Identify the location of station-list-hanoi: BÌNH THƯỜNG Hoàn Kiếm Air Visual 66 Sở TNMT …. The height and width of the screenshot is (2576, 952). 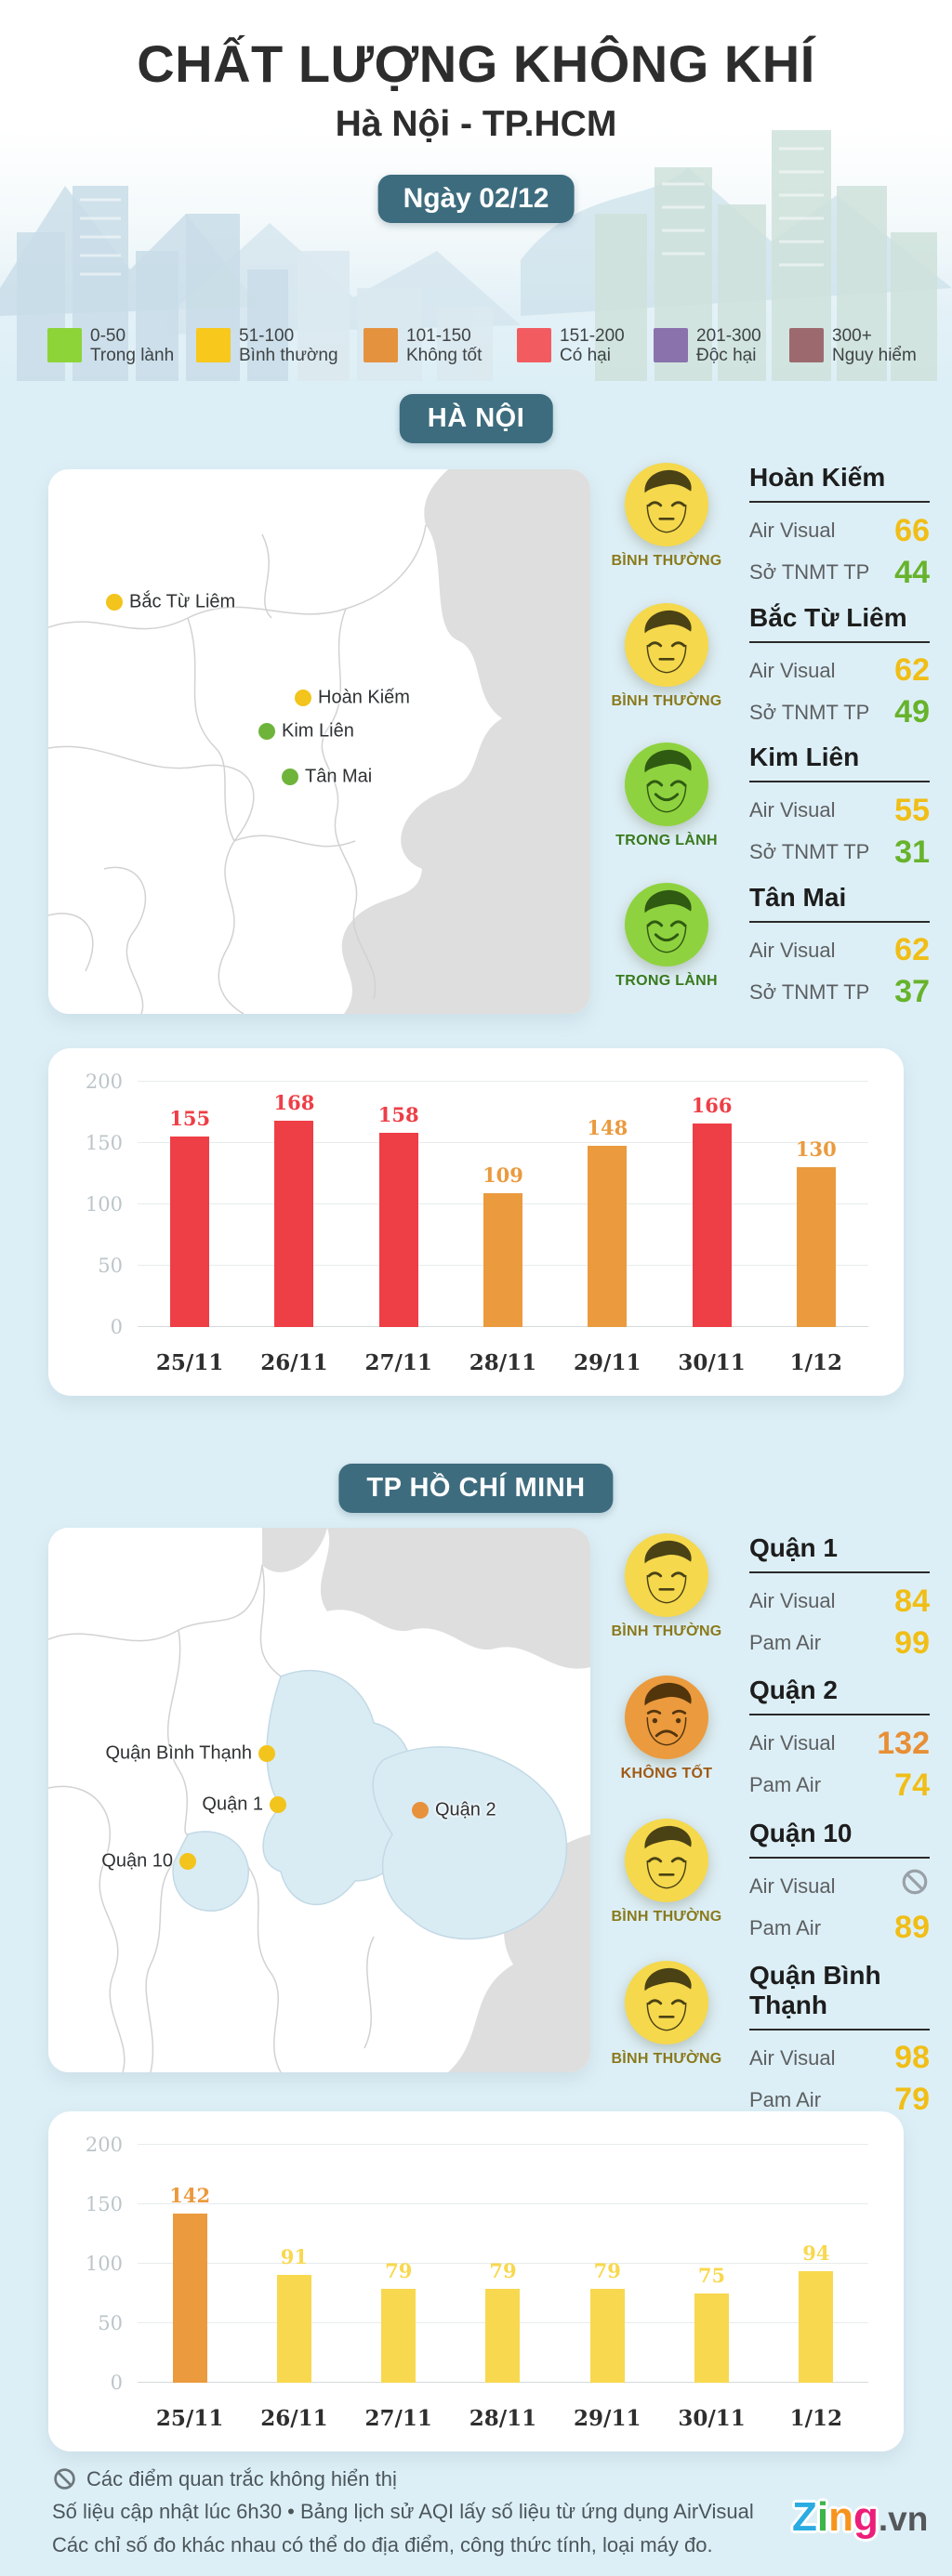
(766, 738).